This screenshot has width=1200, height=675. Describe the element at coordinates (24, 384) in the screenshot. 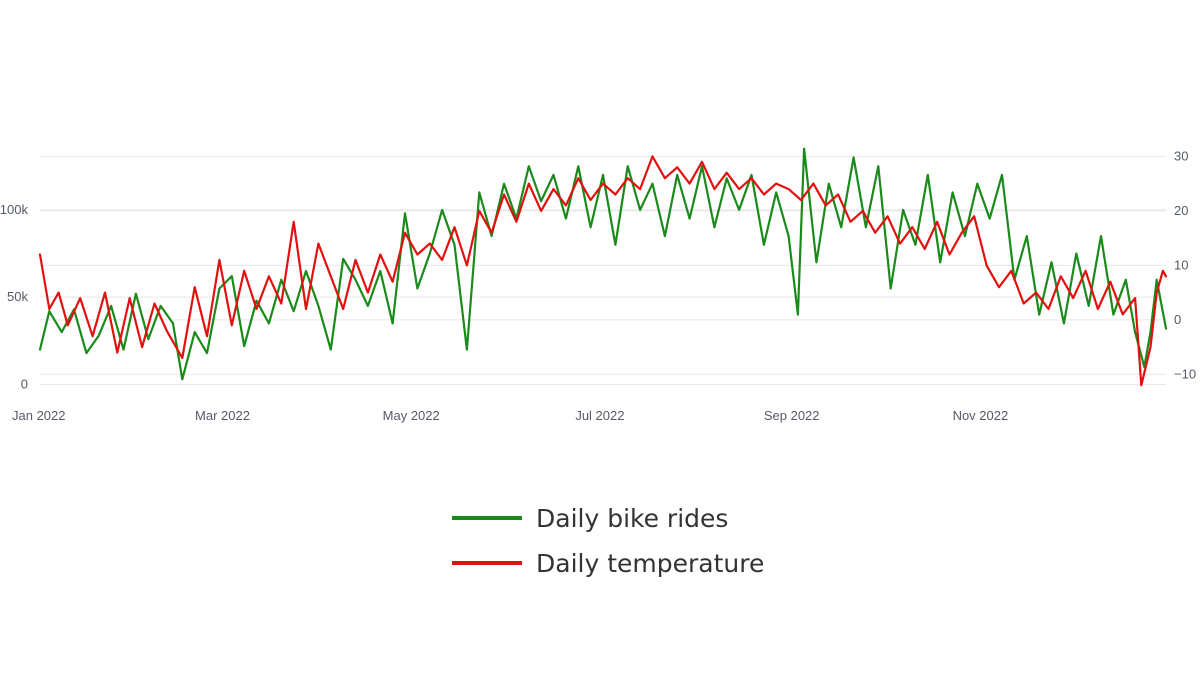

I see `y-left-tick-label: 0` at that location.